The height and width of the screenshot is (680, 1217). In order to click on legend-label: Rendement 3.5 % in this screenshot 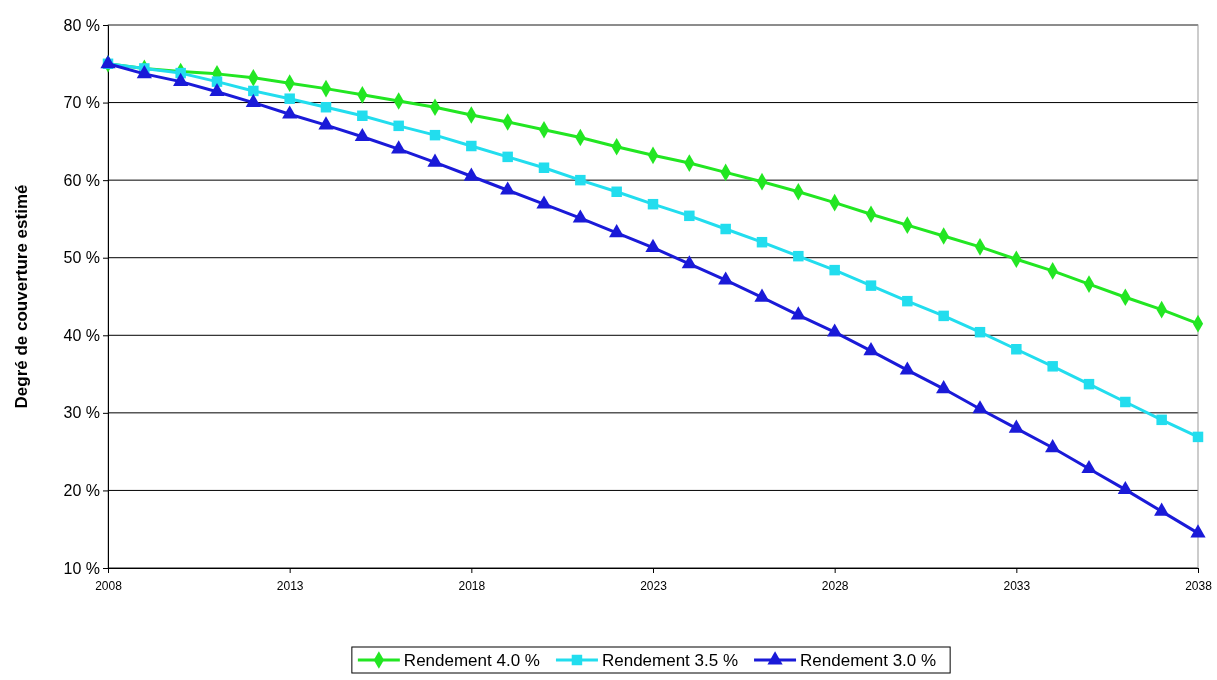, I will do `click(670, 660)`.